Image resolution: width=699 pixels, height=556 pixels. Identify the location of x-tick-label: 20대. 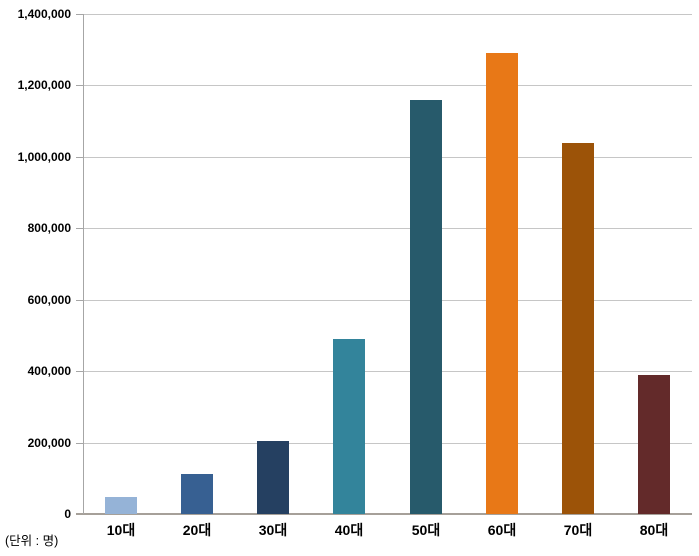
(197, 530).